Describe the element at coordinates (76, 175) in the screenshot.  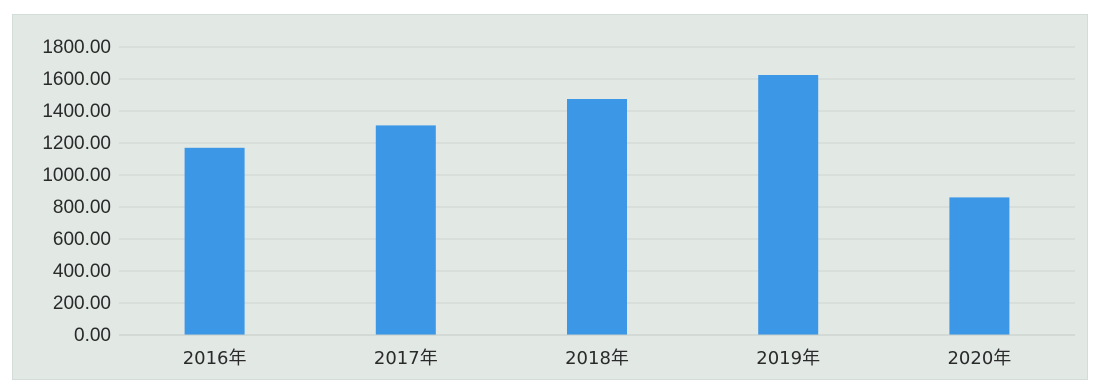
I see `y-tick-label: 1000.00` at that location.